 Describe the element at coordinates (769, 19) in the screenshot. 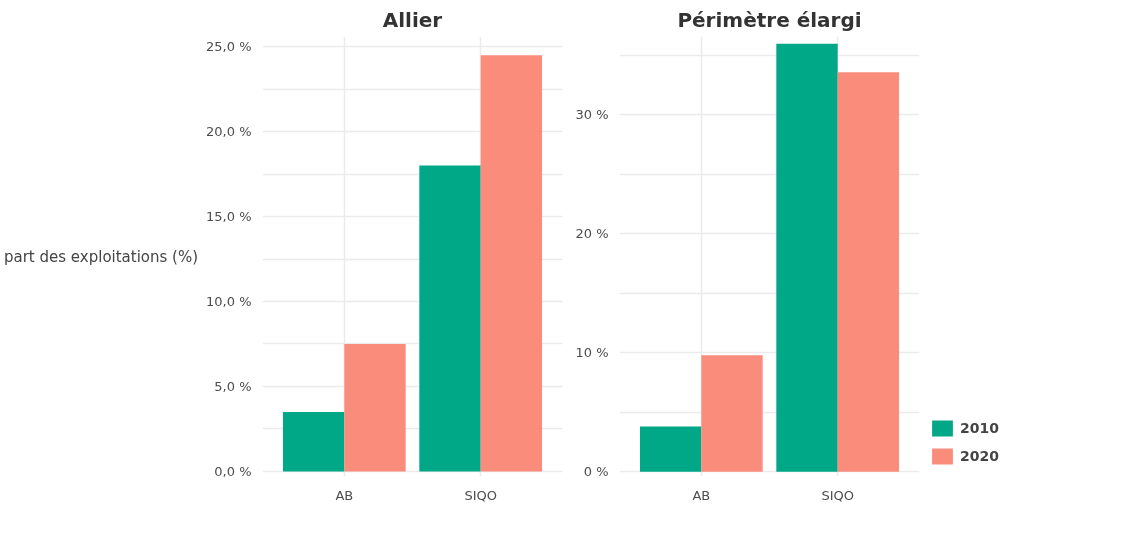

I see `chart-title: Périmètre élargi` at that location.